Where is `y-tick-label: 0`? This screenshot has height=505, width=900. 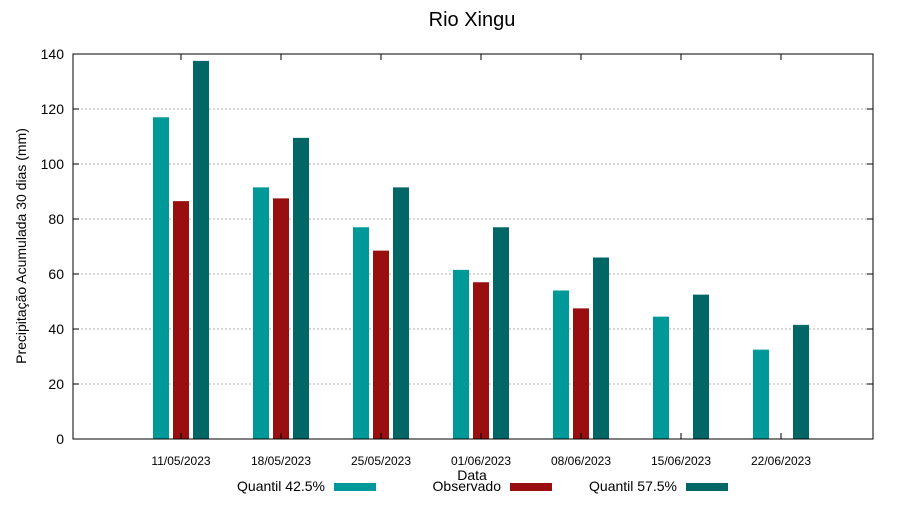
y-tick-label: 0 is located at coordinates (60, 439).